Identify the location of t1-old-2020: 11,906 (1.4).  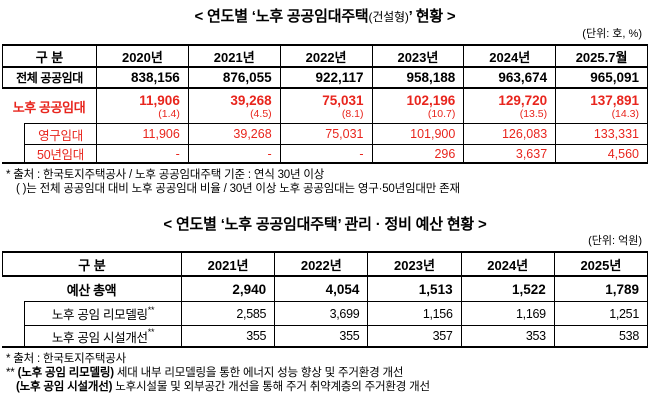
(143, 106).